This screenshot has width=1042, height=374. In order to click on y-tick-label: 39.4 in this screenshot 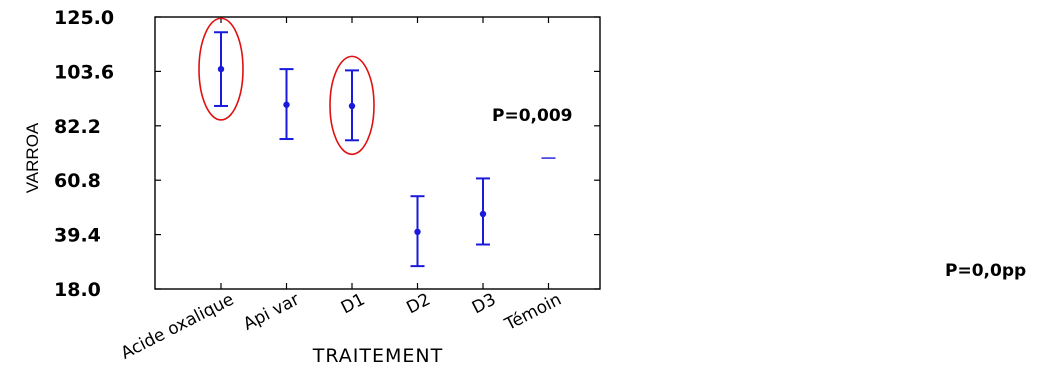, I will do `click(77, 236)`.